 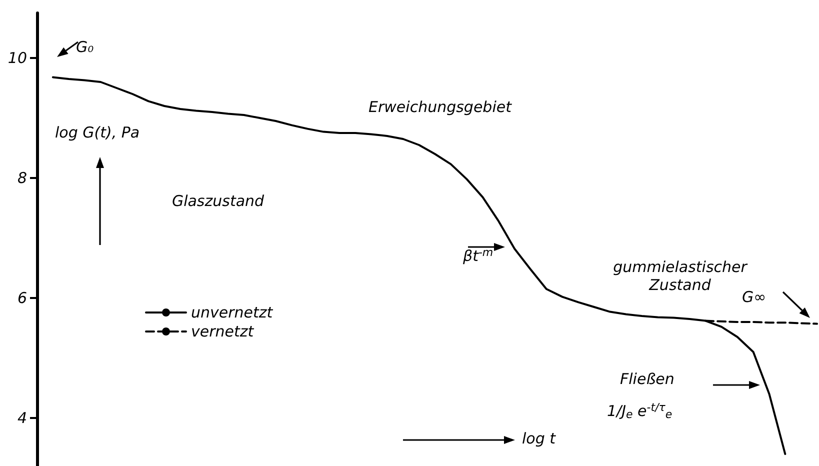 I want to click on annotation: G∞, so click(x=754, y=297).